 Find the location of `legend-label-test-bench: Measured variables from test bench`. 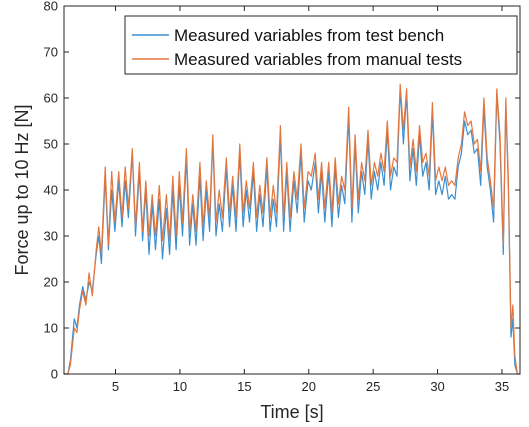

legend-label-test-bench: Measured variables from test bench is located at coordinates (309, 35).